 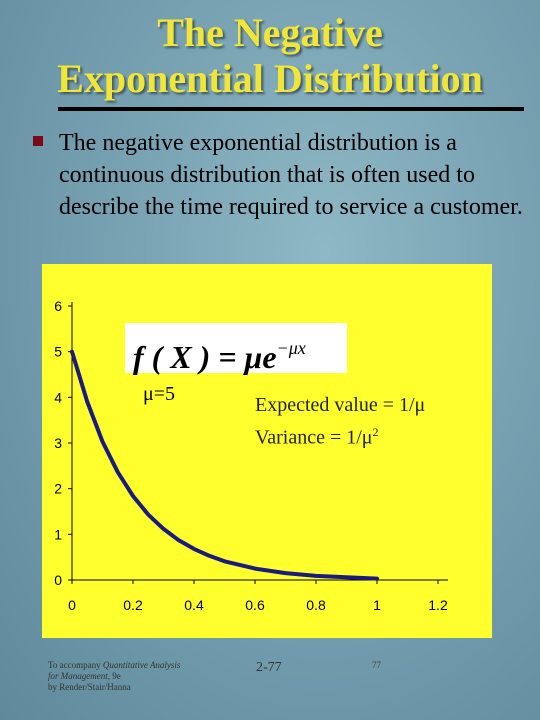 What do you see at coordinates (269, 667) in the screenshot?
I see `slide-number: 2-77` at bounding box center [269, 667].